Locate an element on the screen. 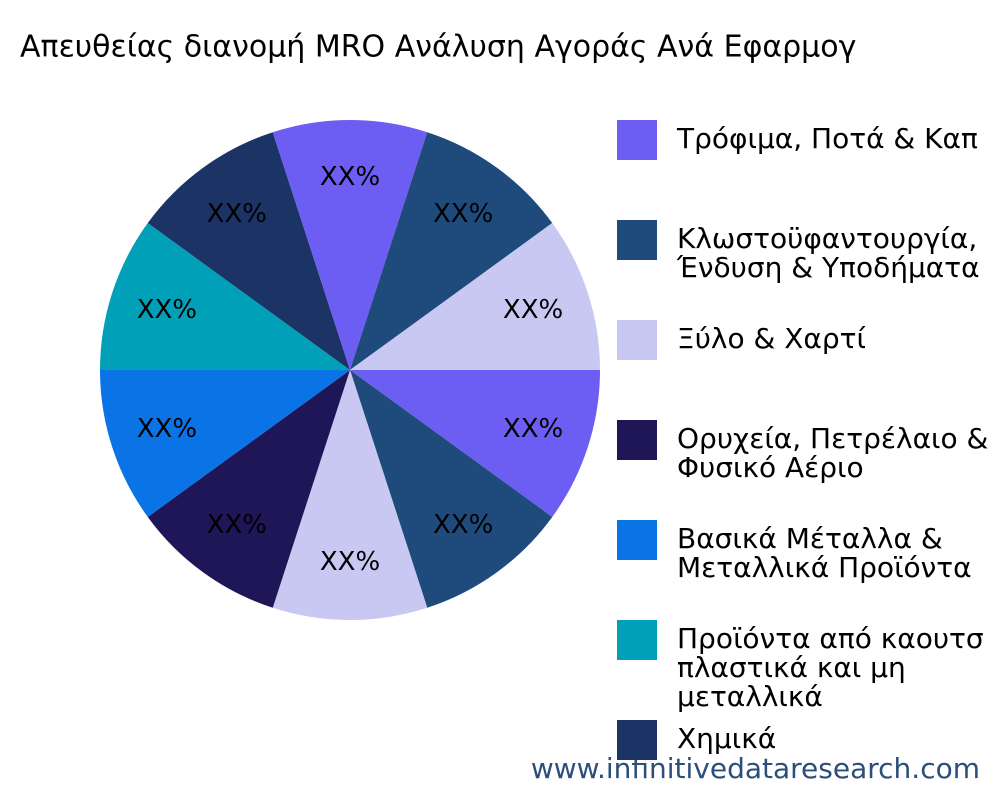 The width and height of the screenshot is (1000, 800). legend-label: Τρόφιμα, Ποτά & Καπ is located at coordinates (827, 138).